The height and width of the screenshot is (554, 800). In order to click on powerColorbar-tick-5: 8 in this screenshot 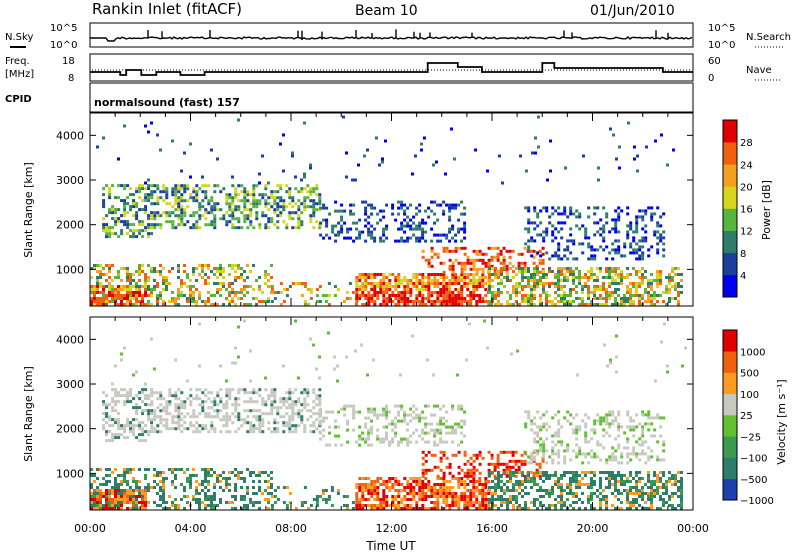, I will do `click(743, 254)`.